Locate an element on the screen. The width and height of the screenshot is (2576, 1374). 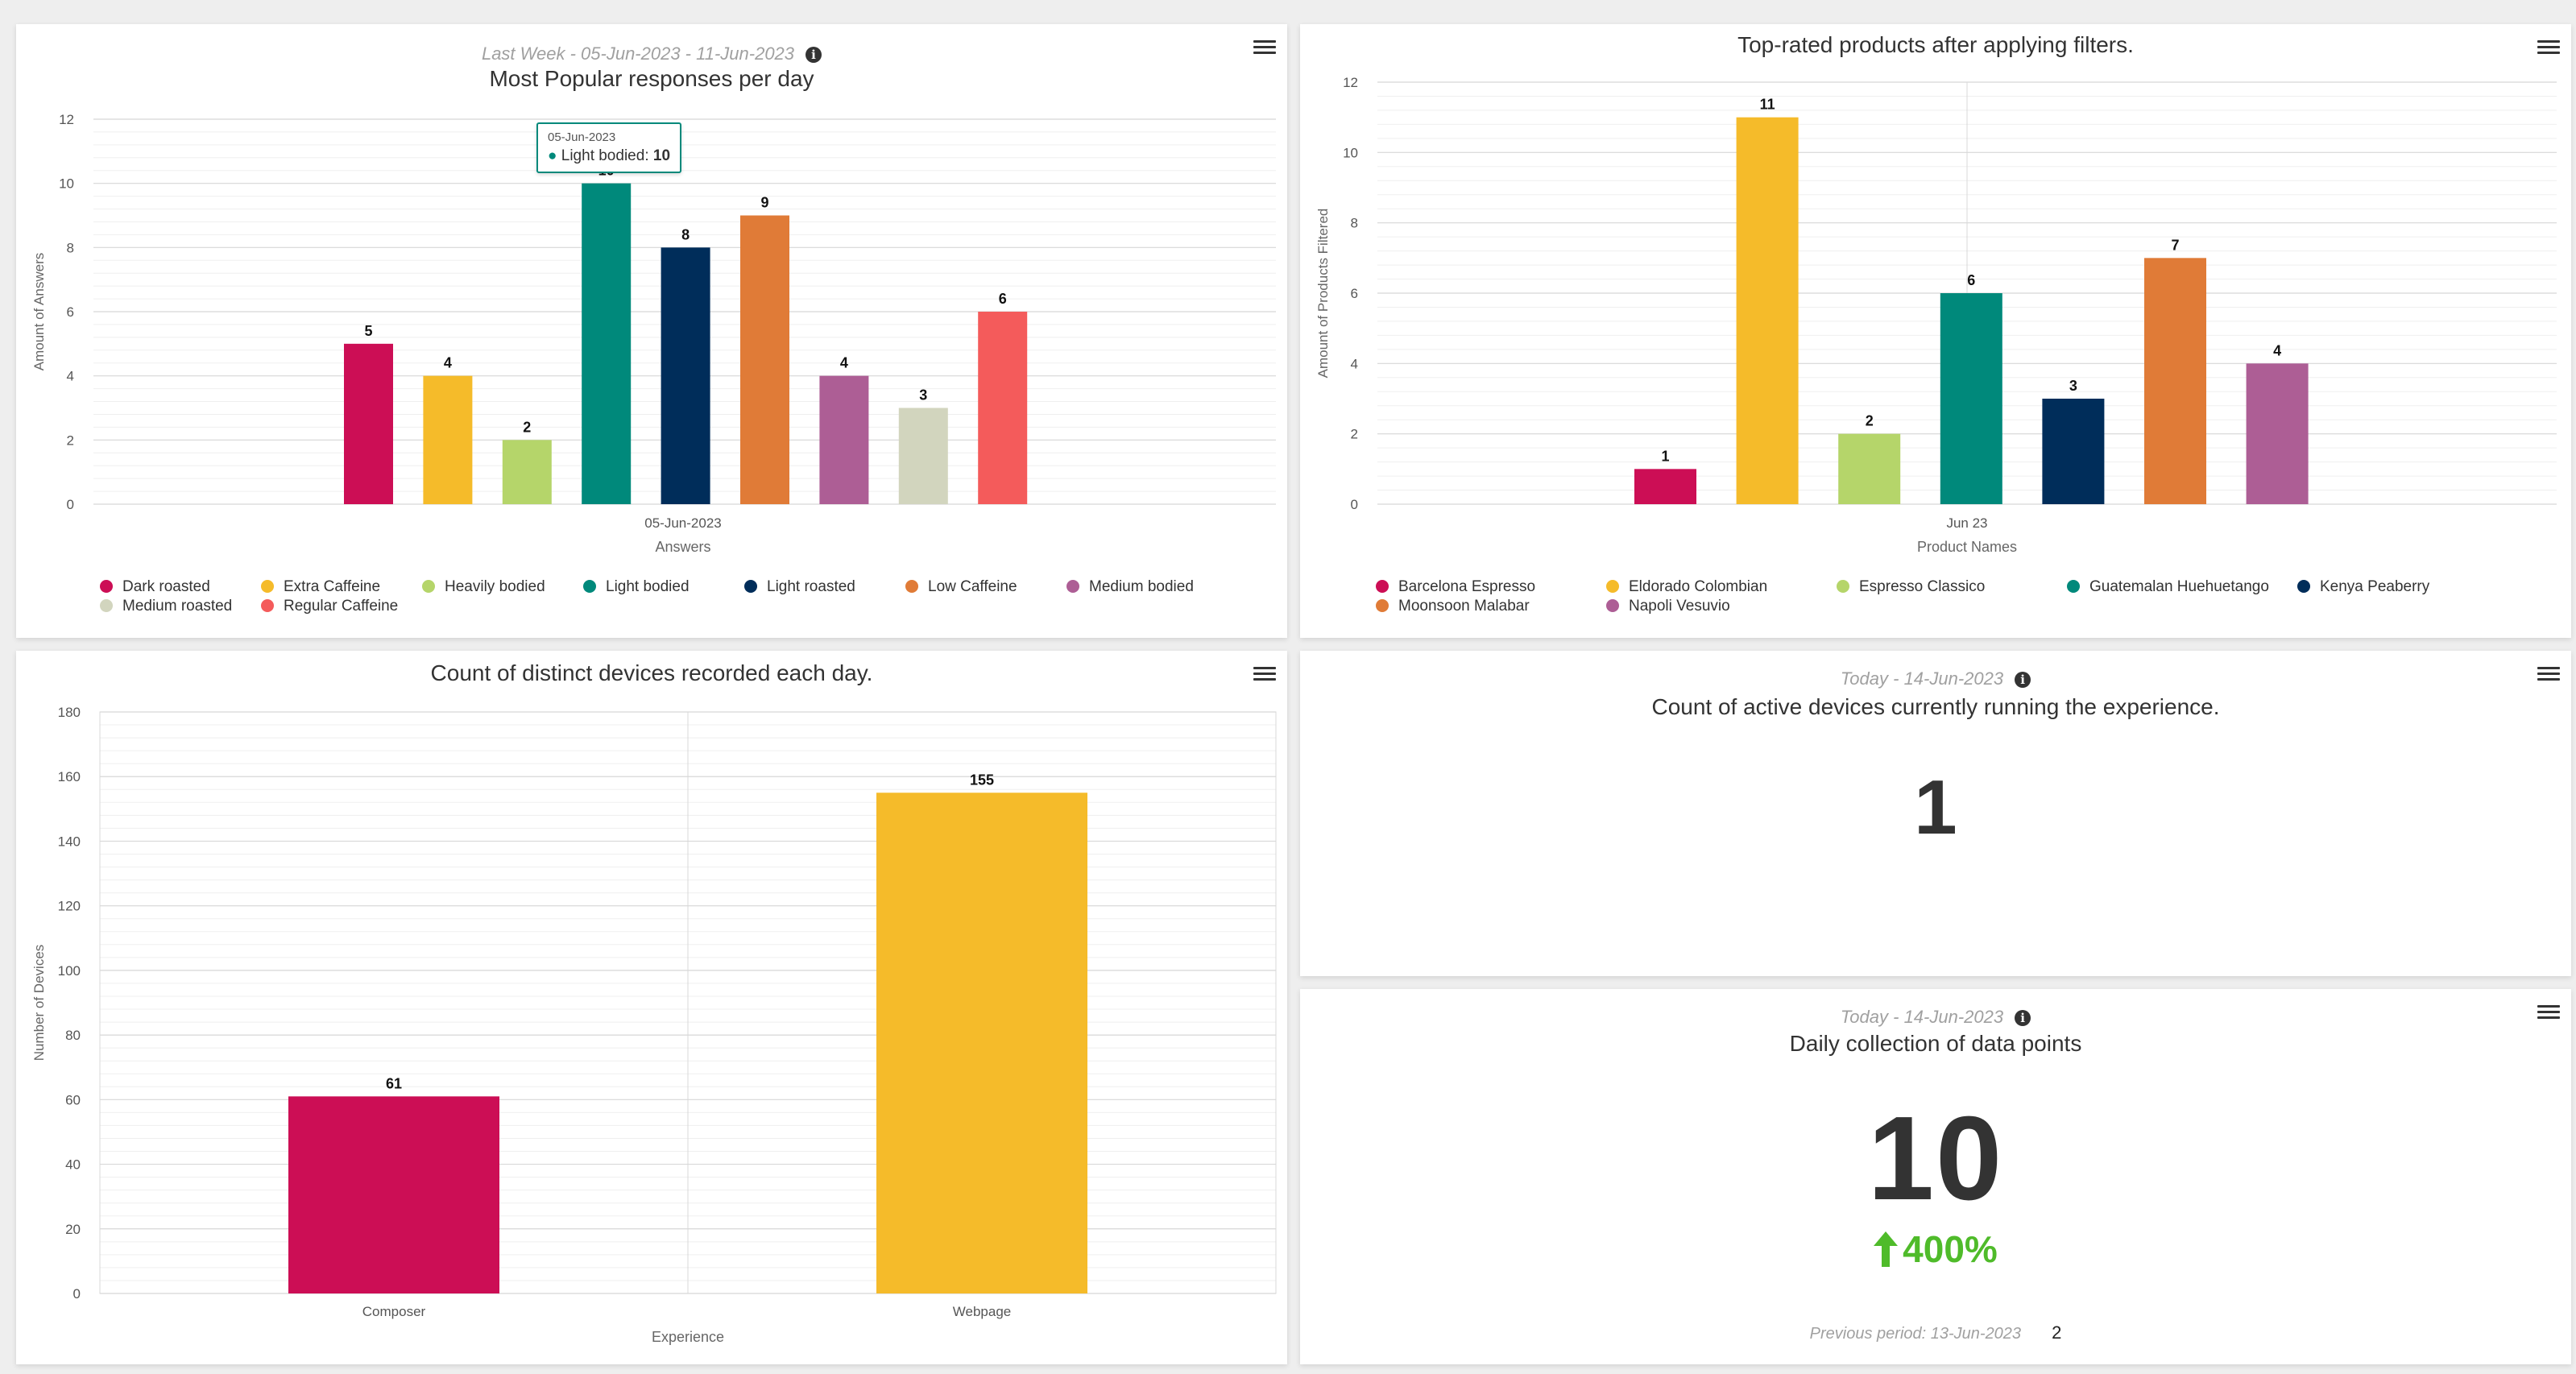
y-axis-label: Number of Devices is located at coordinates (39, 1004).